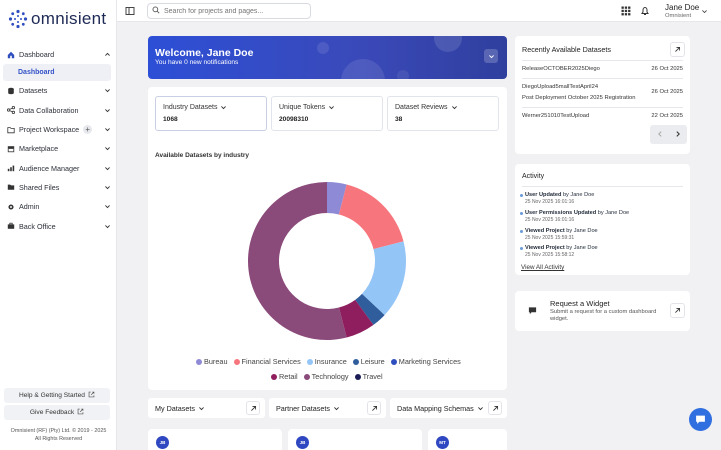 The width and height of the screenshot is (721, 450). What do you see at coordinates (130, 11) in the screenshot?
I see `sidebar-toggle-icon` at bounding box center [130, 11].